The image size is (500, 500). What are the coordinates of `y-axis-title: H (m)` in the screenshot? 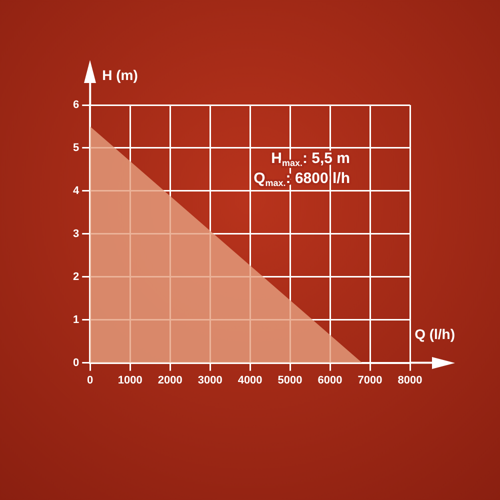 It's located at (120, 75).